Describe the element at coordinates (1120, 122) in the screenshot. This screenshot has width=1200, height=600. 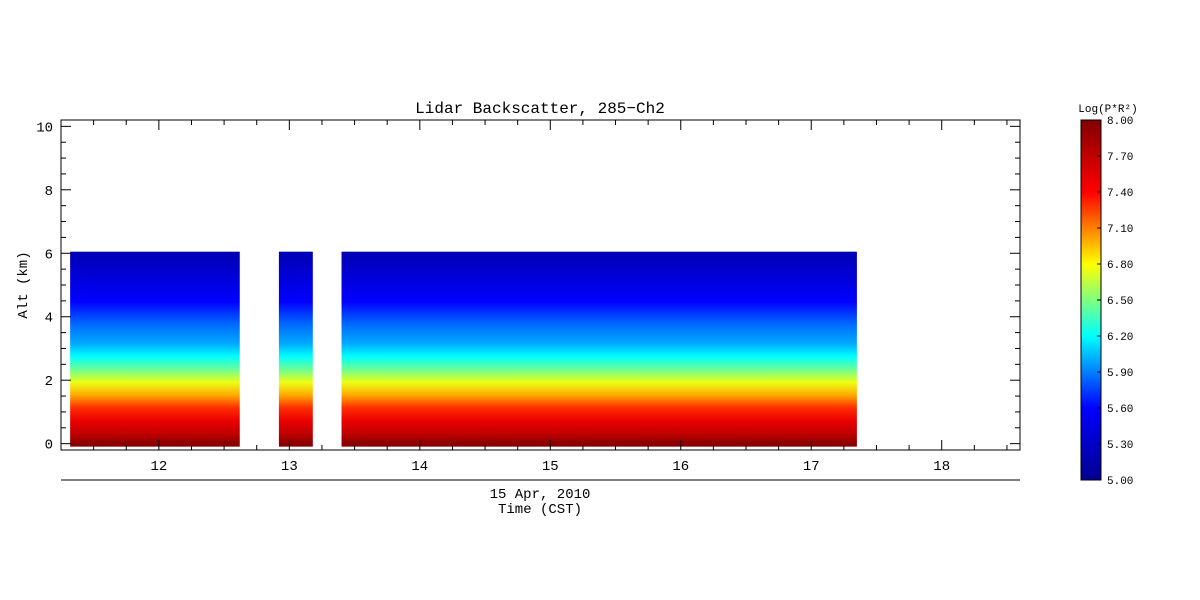
I see `colorbar-tick-label: 8.00` at that location.